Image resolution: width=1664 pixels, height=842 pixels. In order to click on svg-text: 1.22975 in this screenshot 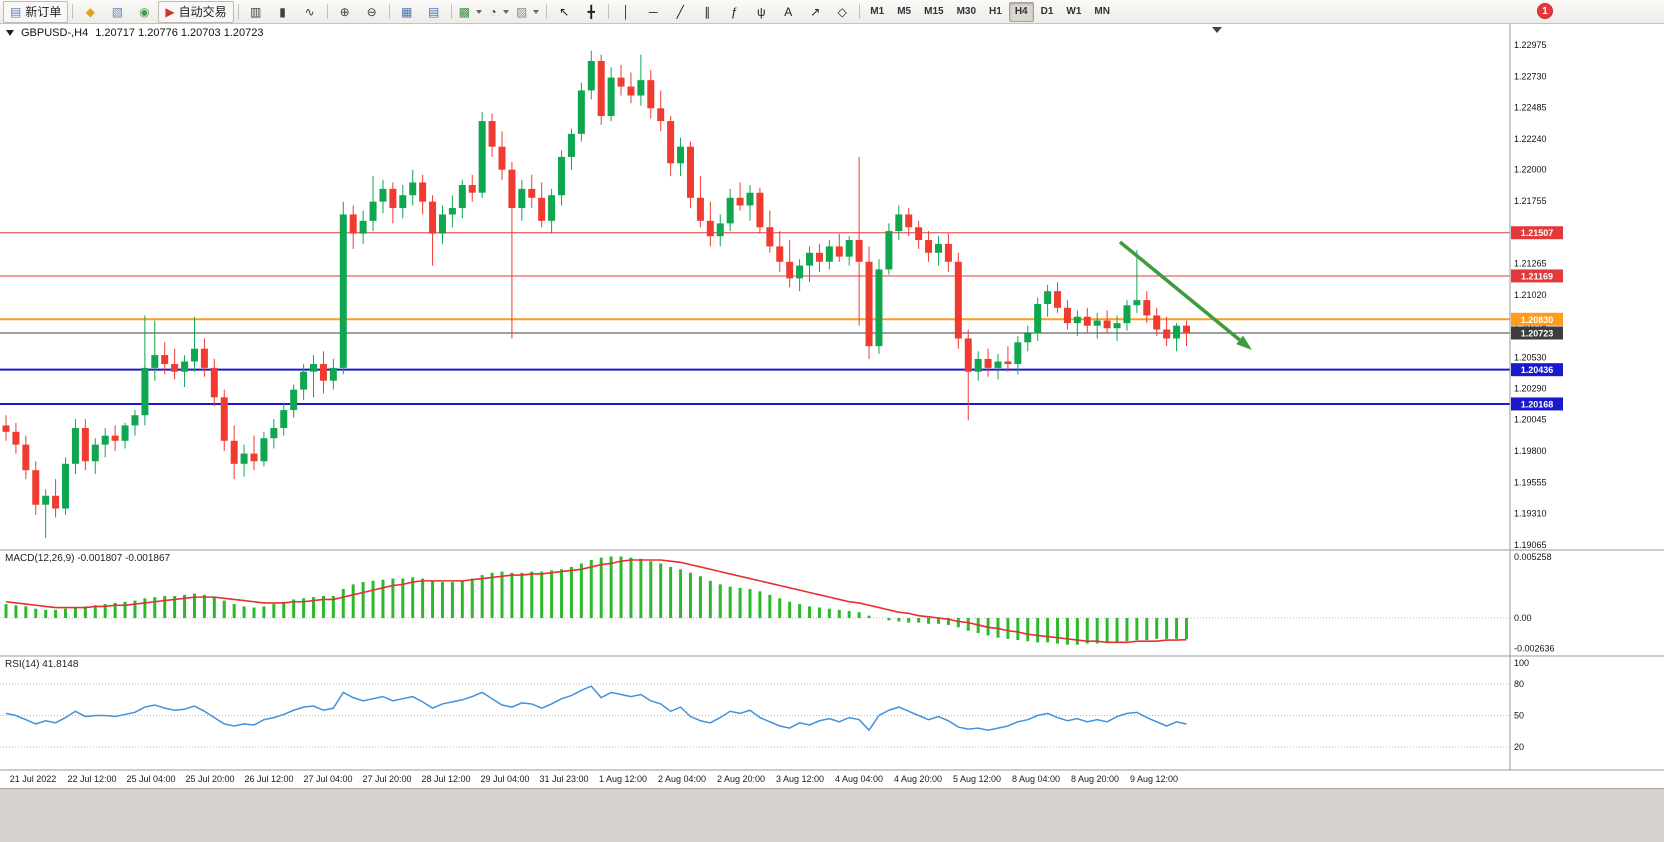, I will do `click(1530, 45)`.